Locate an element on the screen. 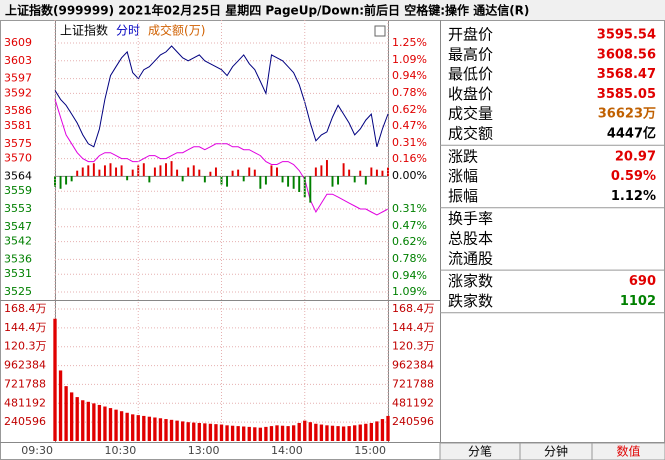  y-tick-label: 3536 is located at coordinates (18, 258).